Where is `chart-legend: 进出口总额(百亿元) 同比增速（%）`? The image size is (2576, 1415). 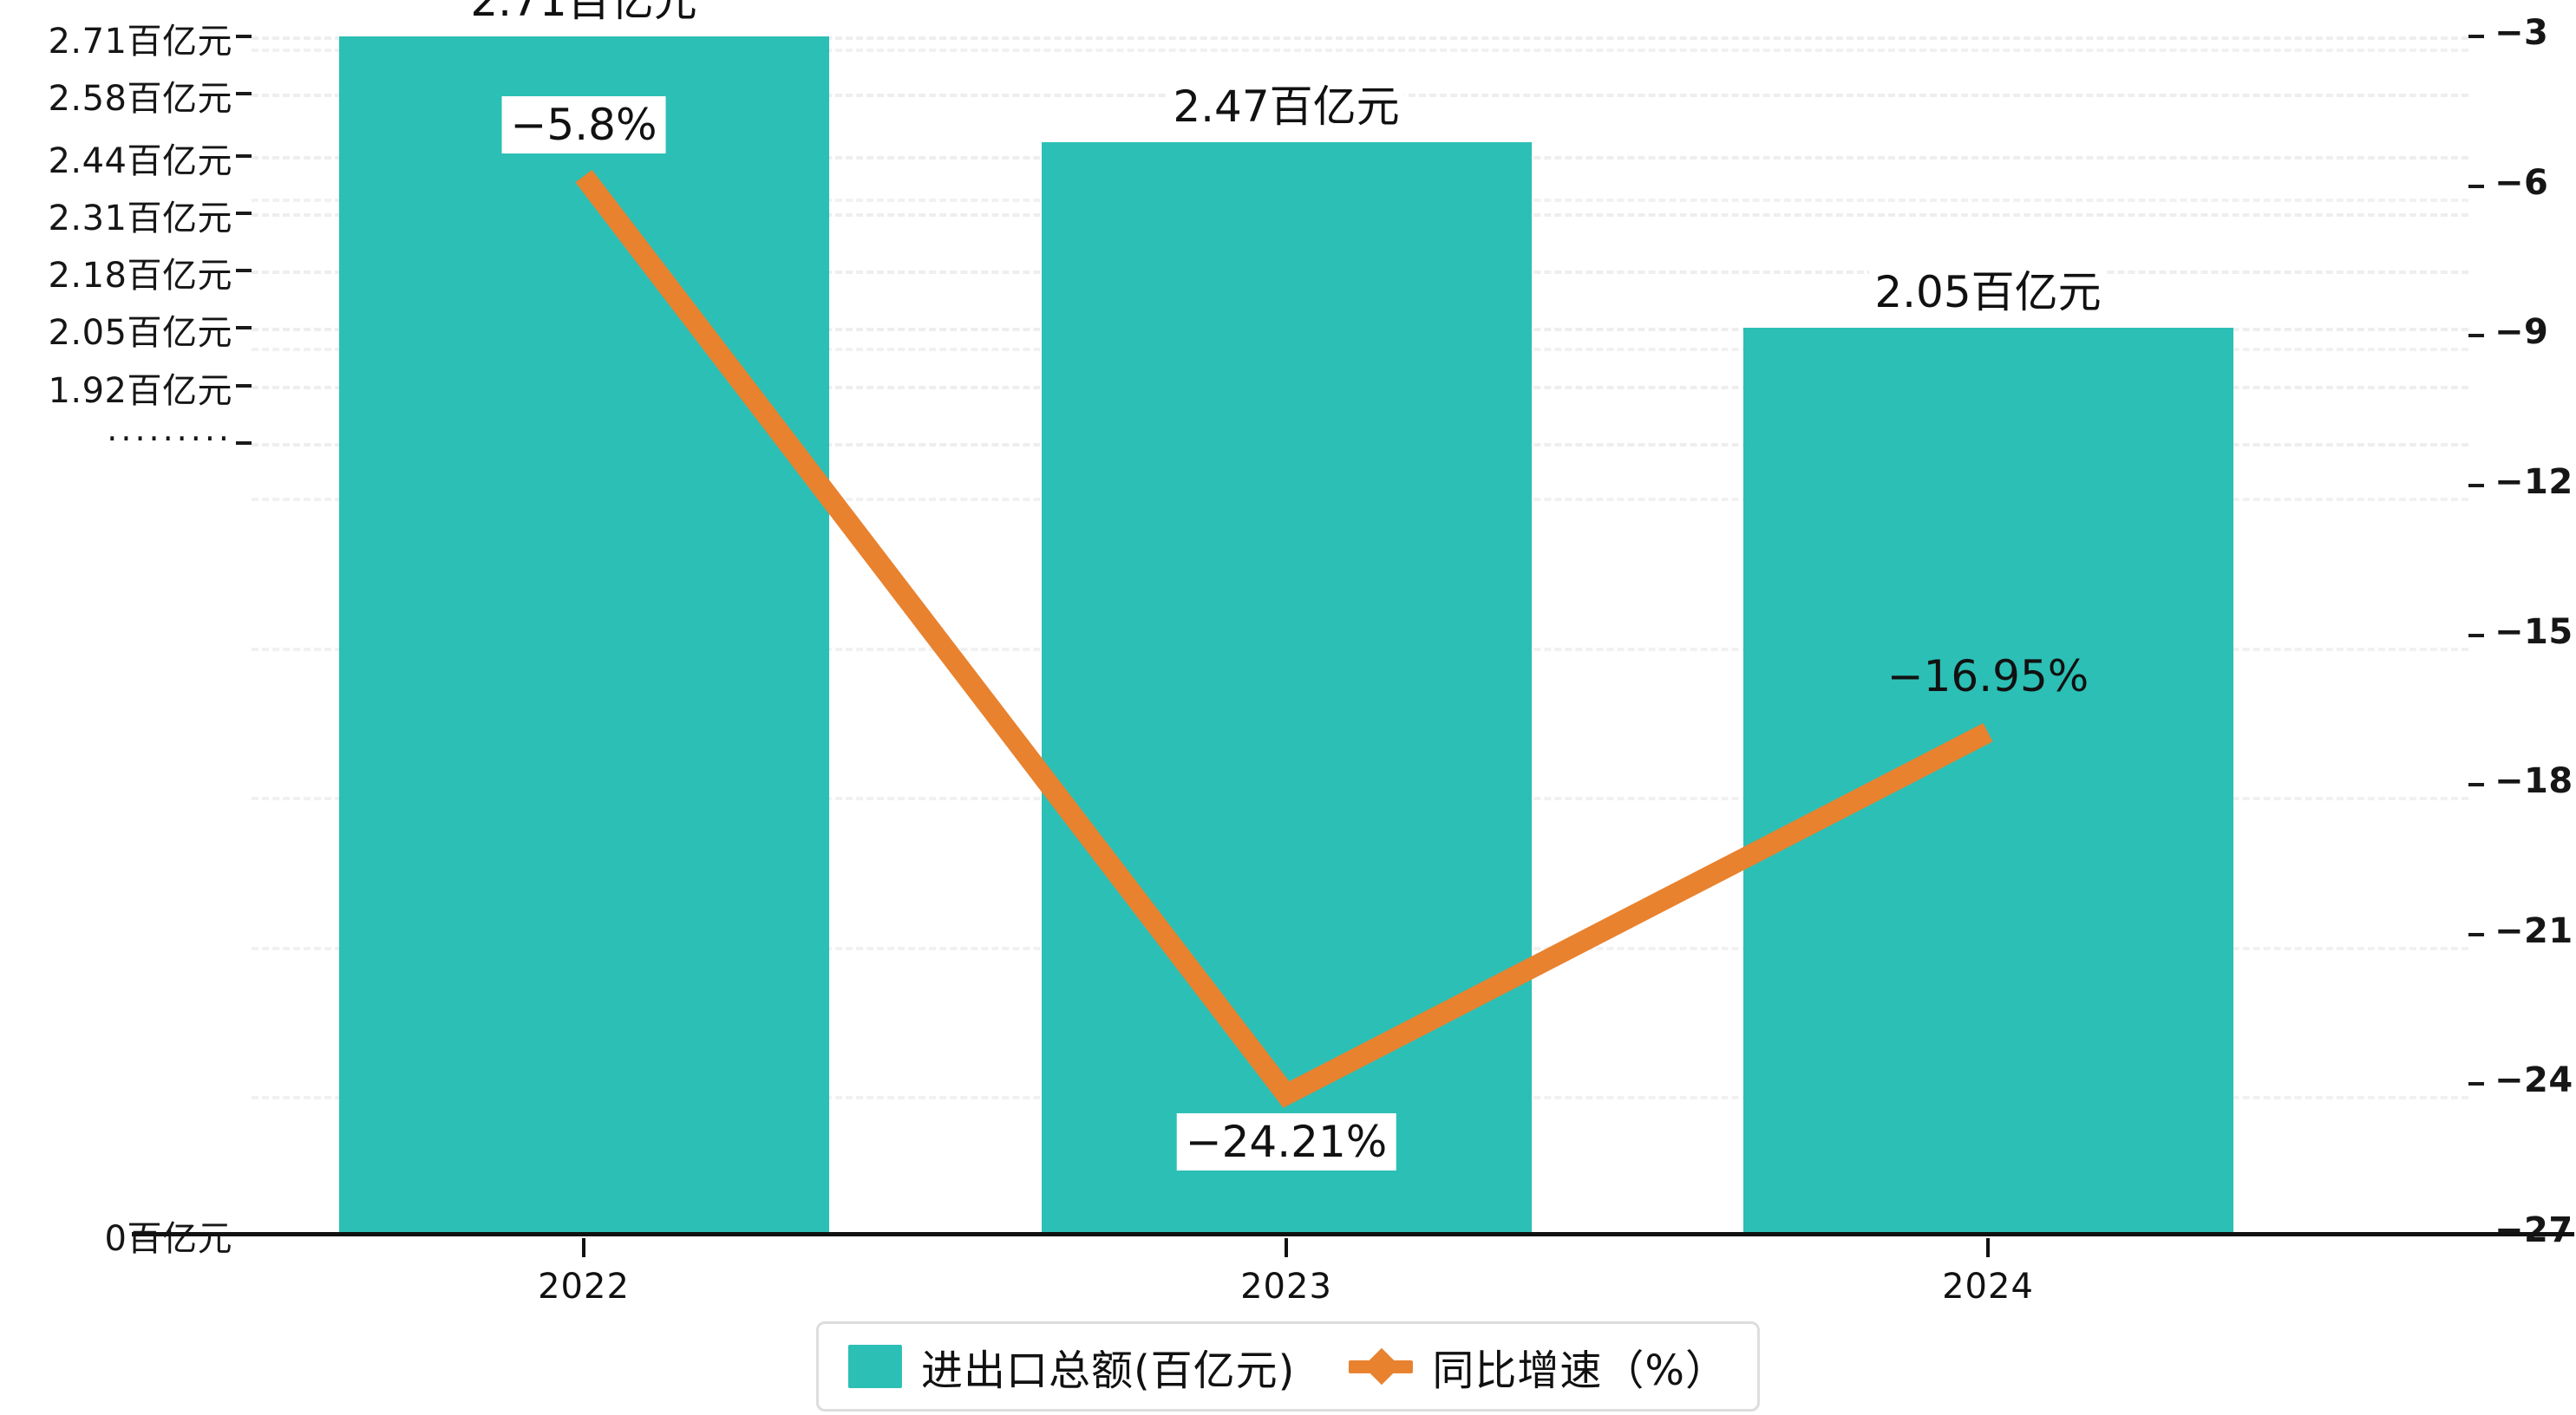 chart-legend: 进出口总额(百亿元) 同比增速（%） is located at coordinates (1288, 1366).